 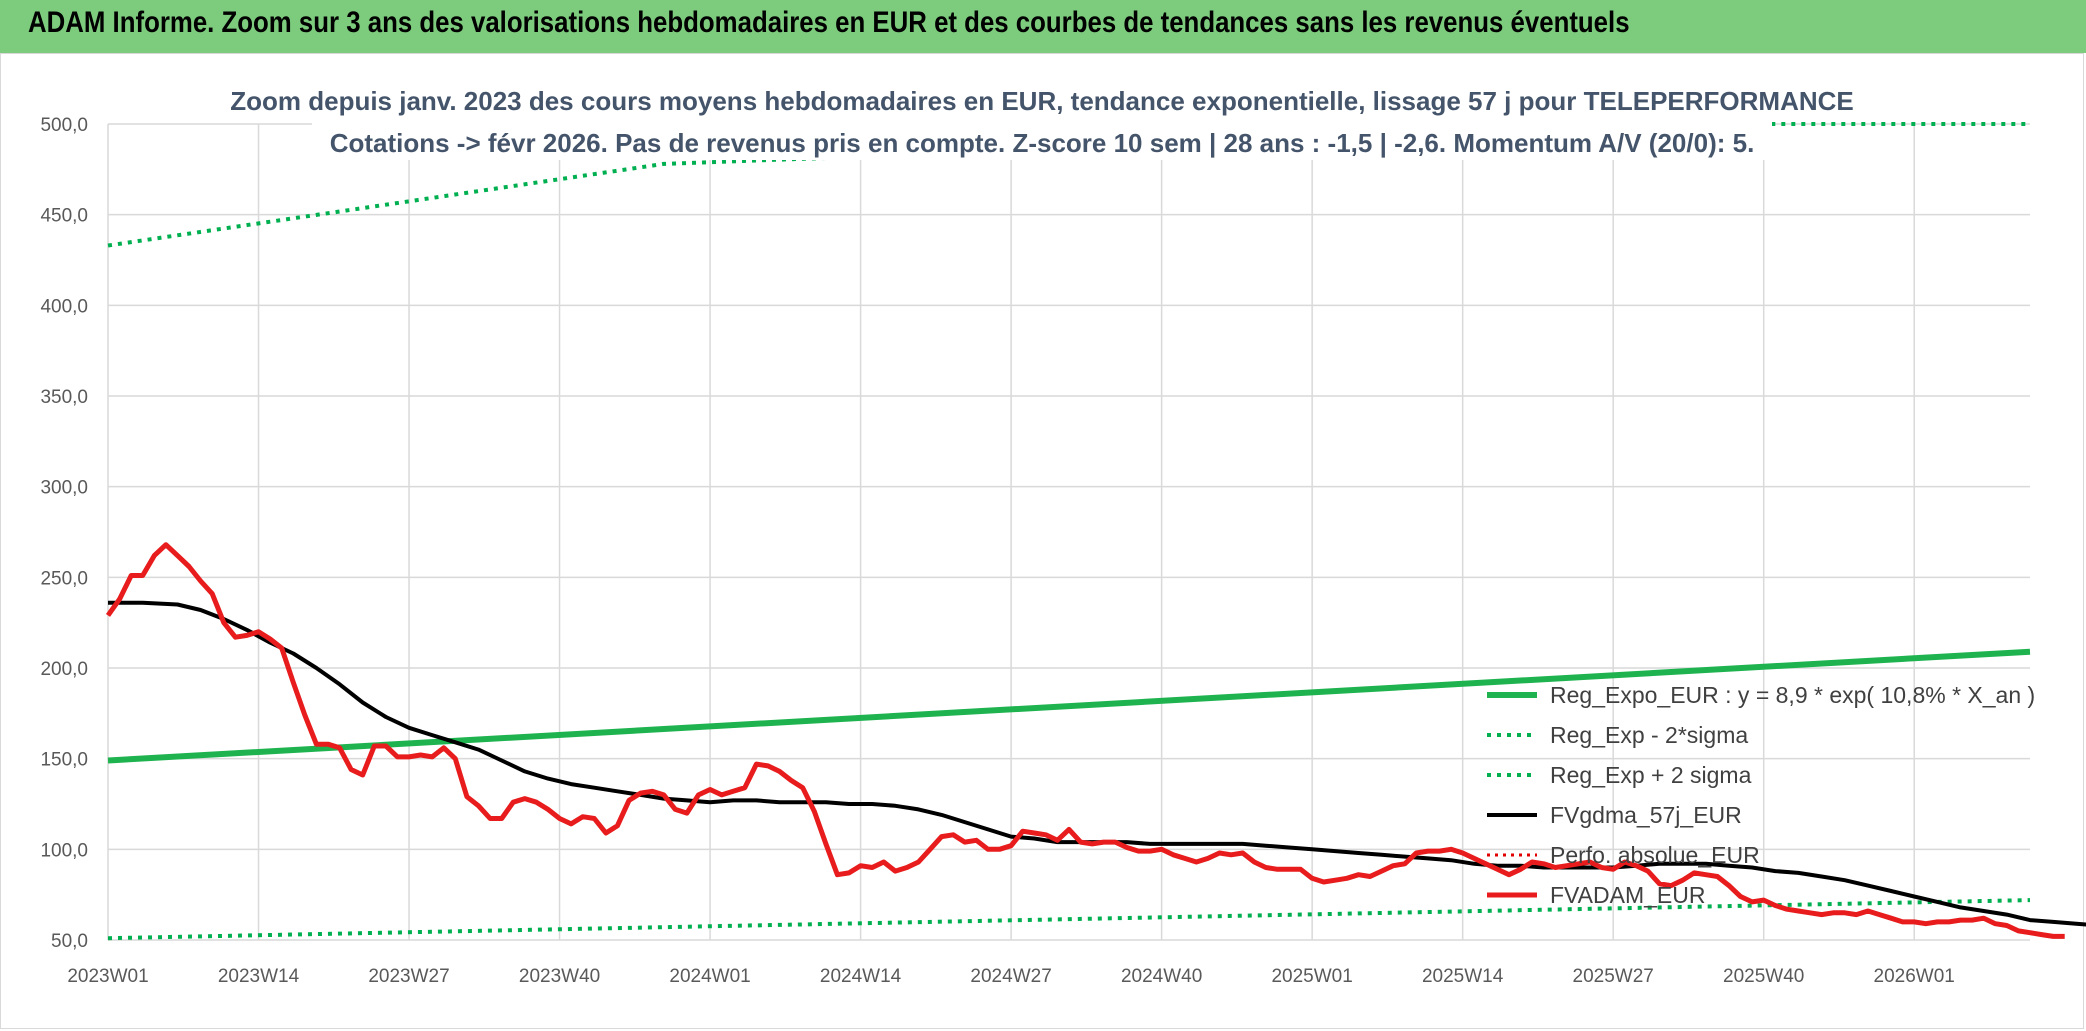 I want to click on x-tick-label: 2026W01, so click(x=1914, y=976).